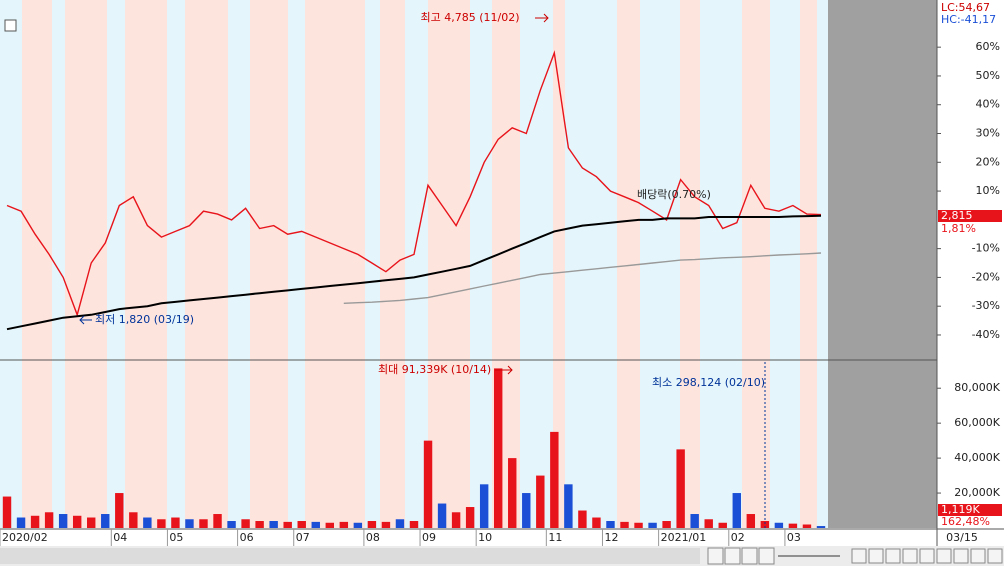  I want to click on side-label: HC:-41,17, so click(968, 19).